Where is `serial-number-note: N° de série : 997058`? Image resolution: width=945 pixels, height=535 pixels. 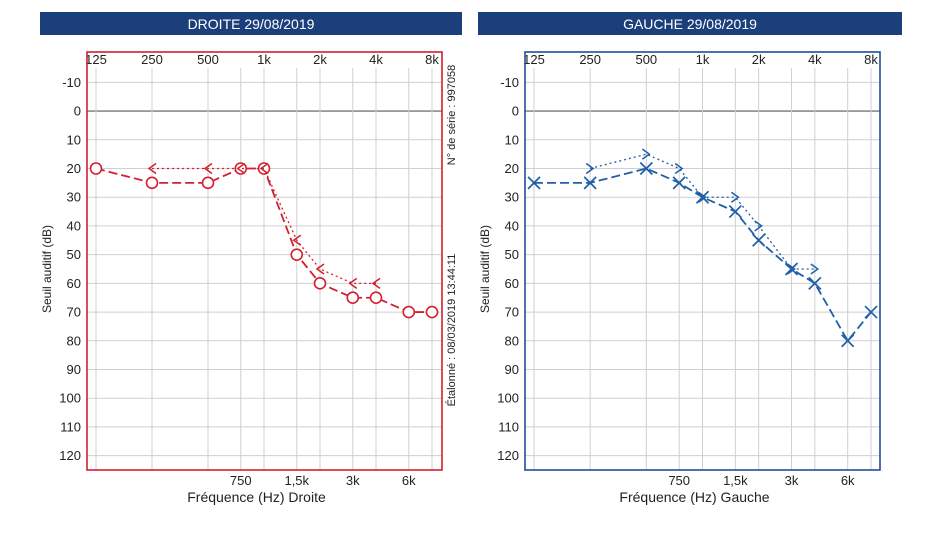 serial-number-note: N° de série : 997058 is located at coordinates (452, 115).